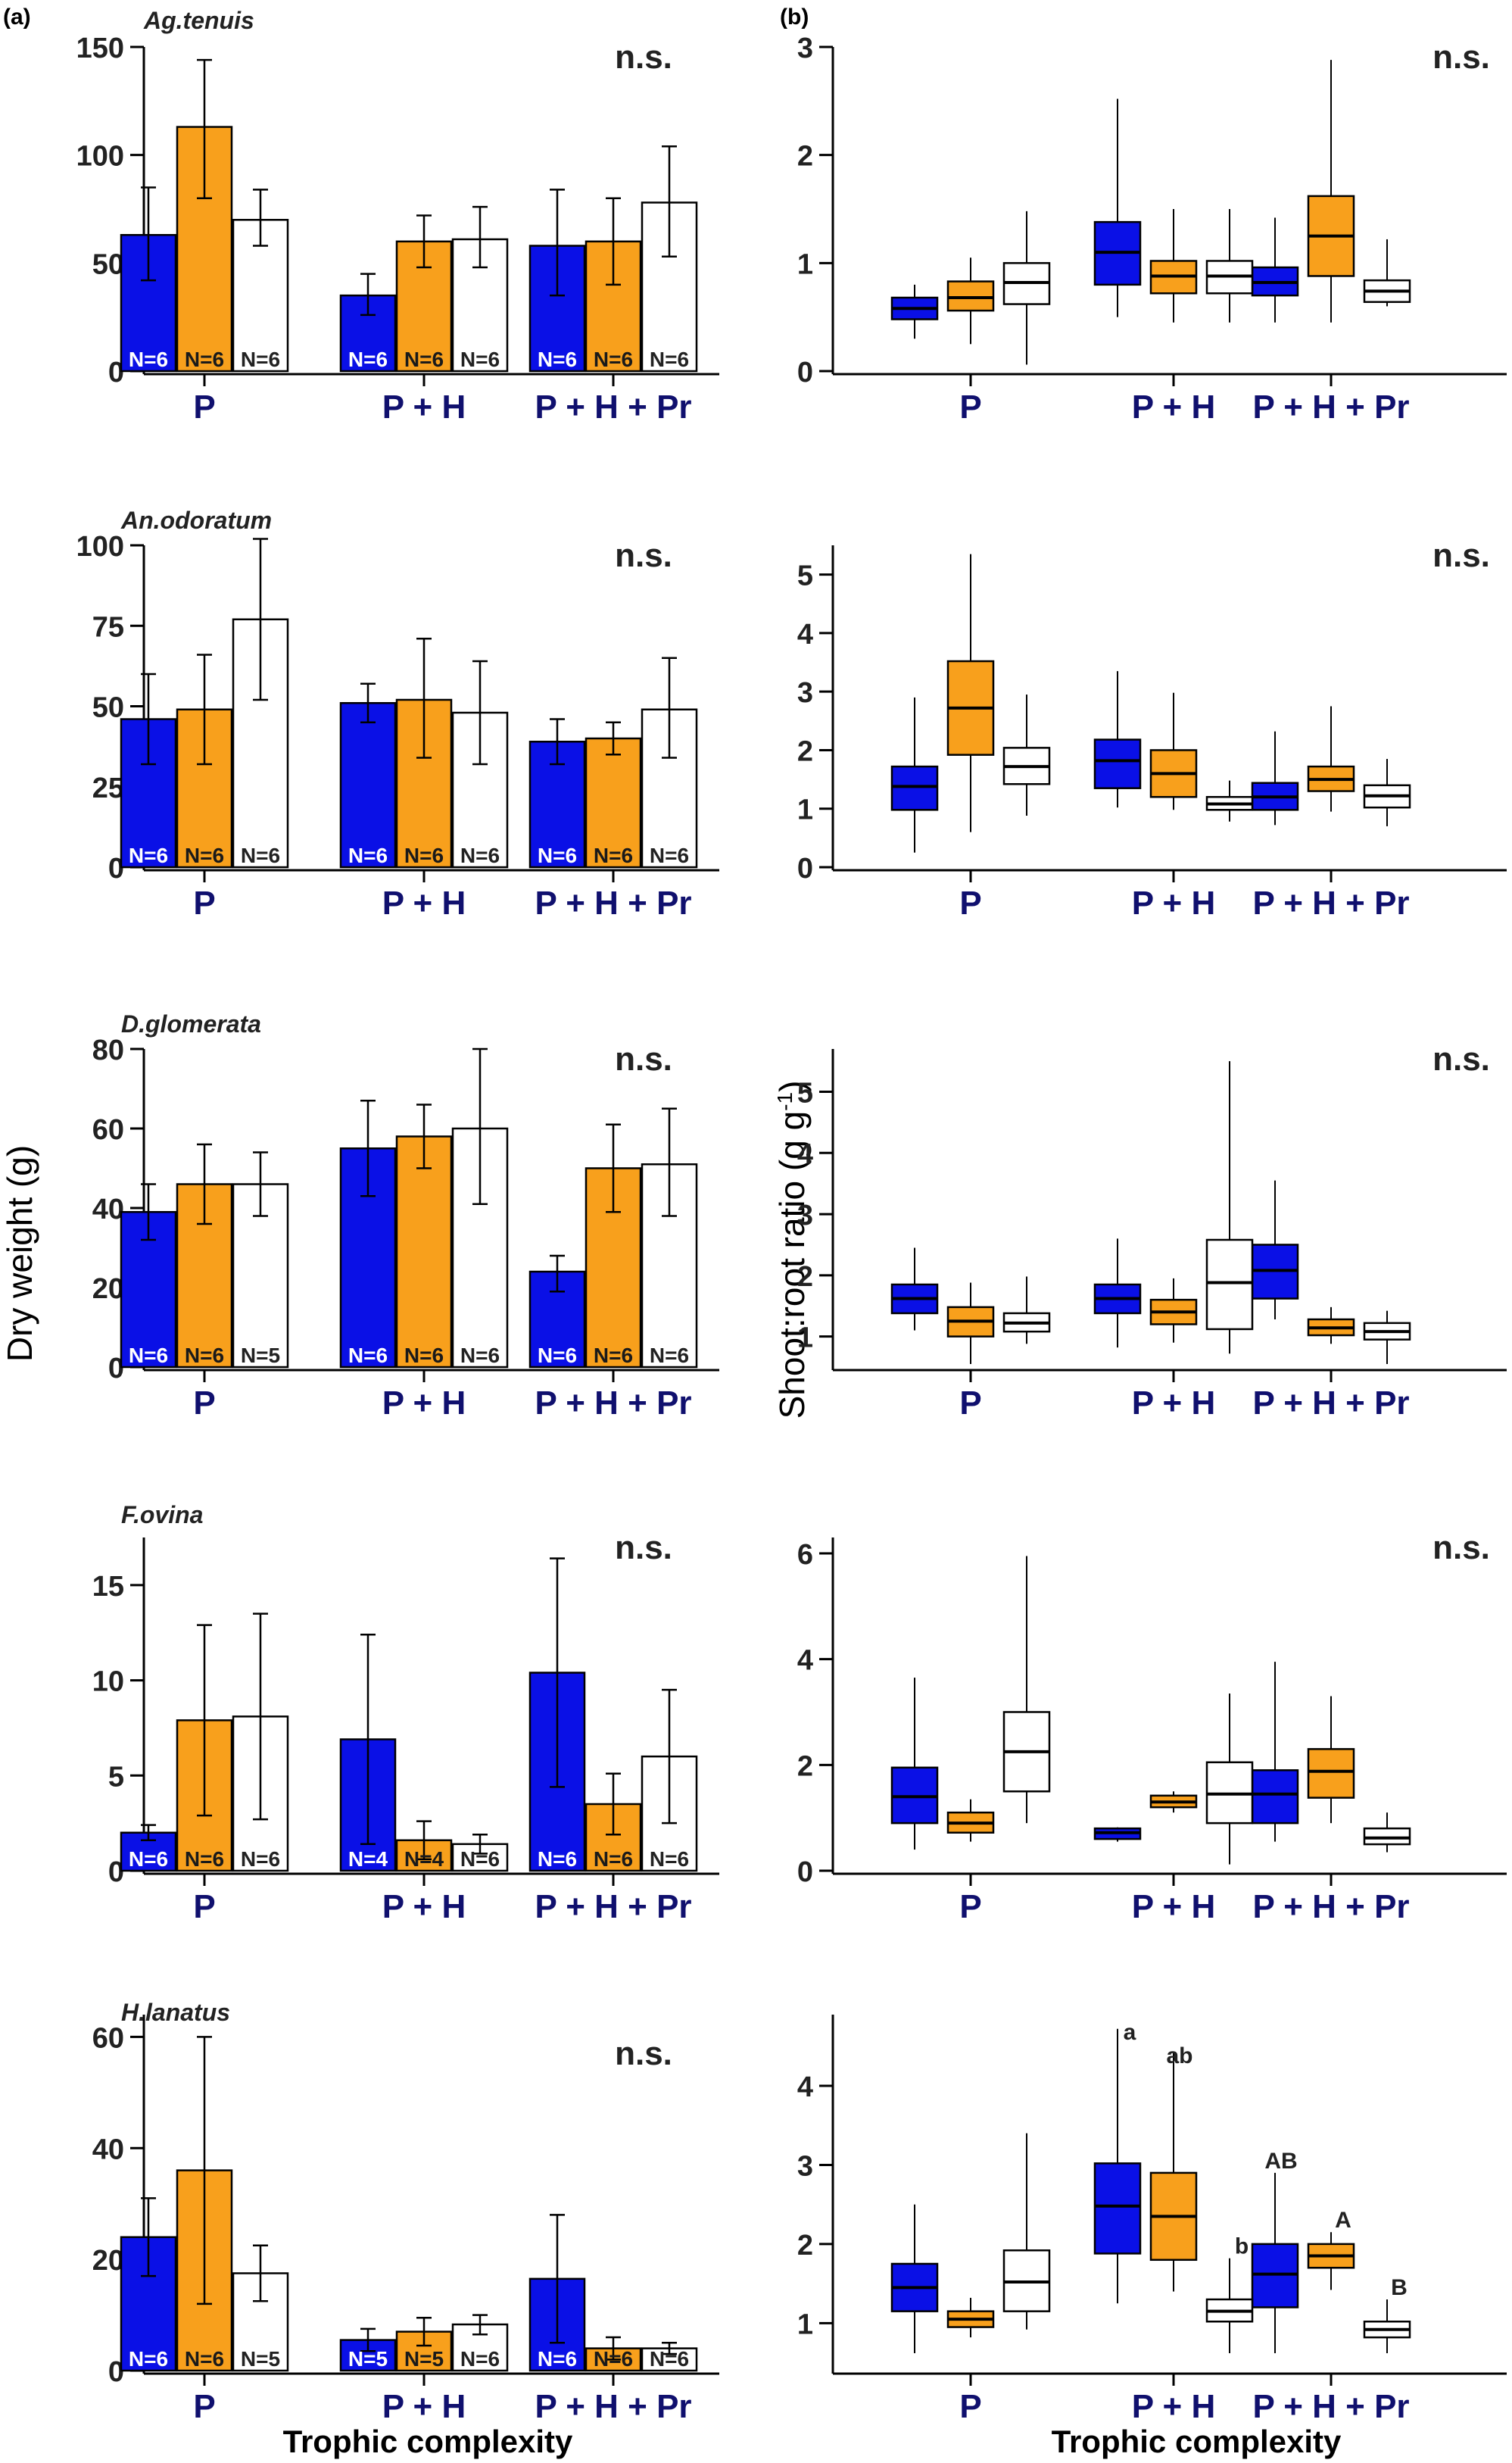  I want to click on y-tick-label: 10, so click(108, 1682).